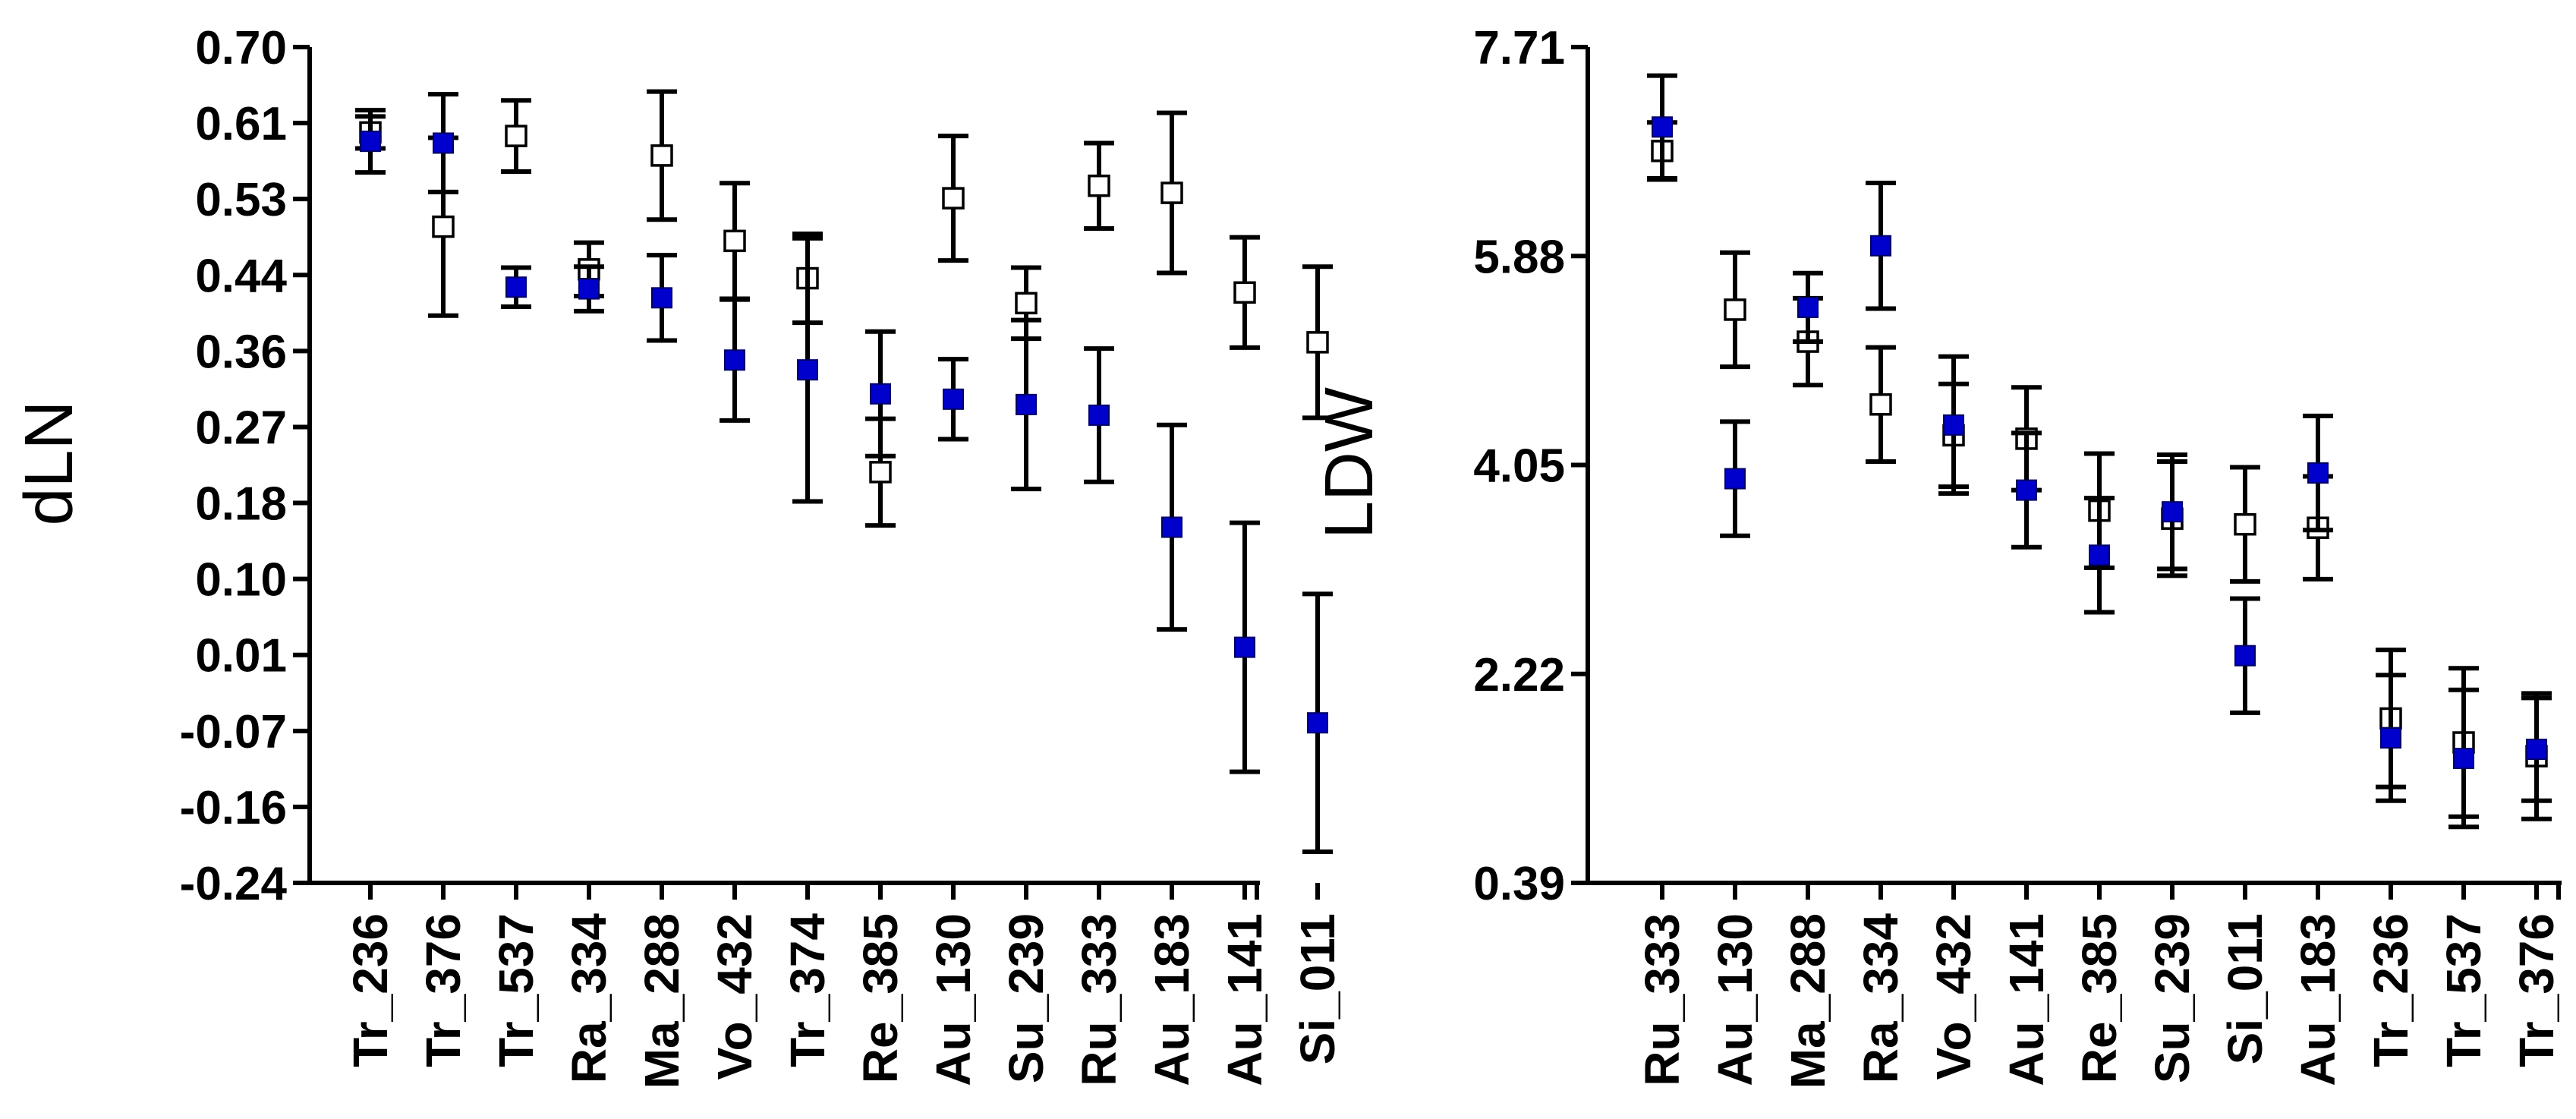  Describe the element at coordinates (241, 200) in the screenshot. I see `y-tick-label: 0.53` at that location.